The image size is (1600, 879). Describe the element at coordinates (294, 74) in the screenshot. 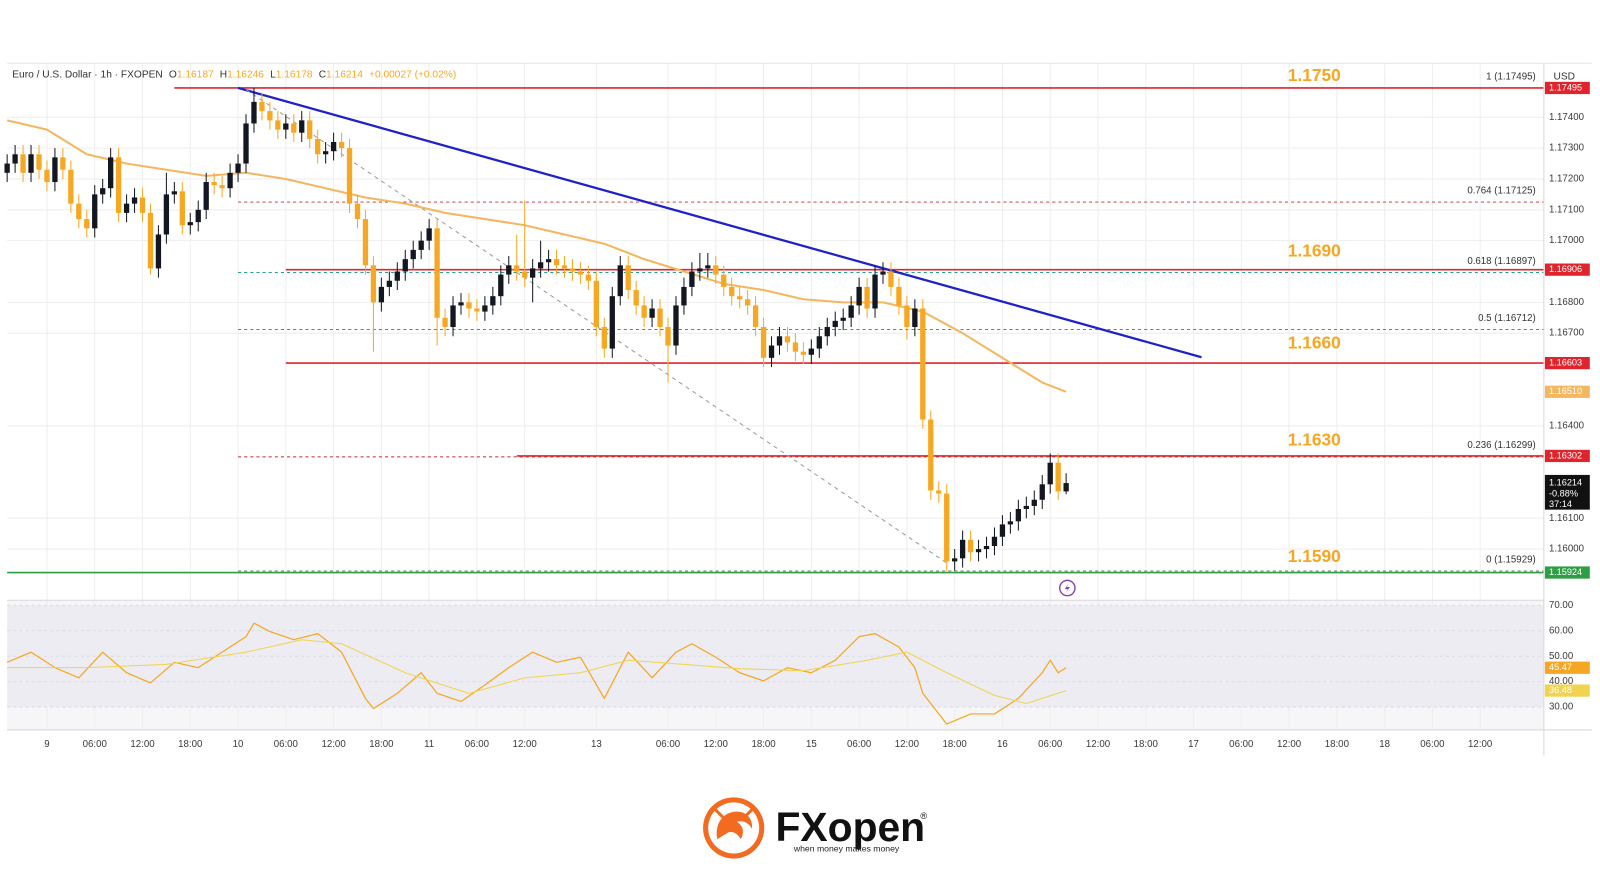

I see `ohlc-value: 1.16178` at that location.